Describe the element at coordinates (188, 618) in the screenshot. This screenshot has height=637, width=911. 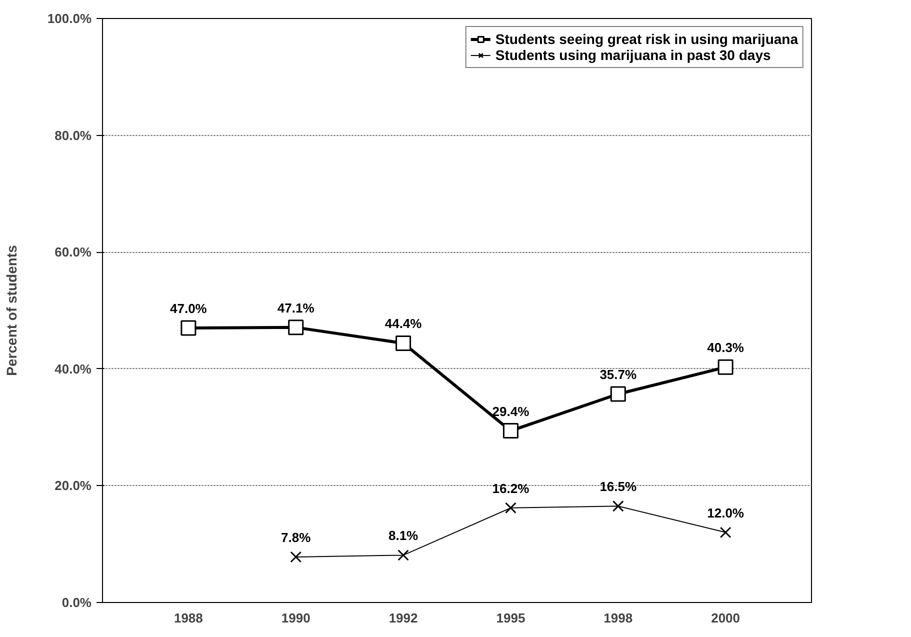
I see `x-tick-label: 1988` at that location.